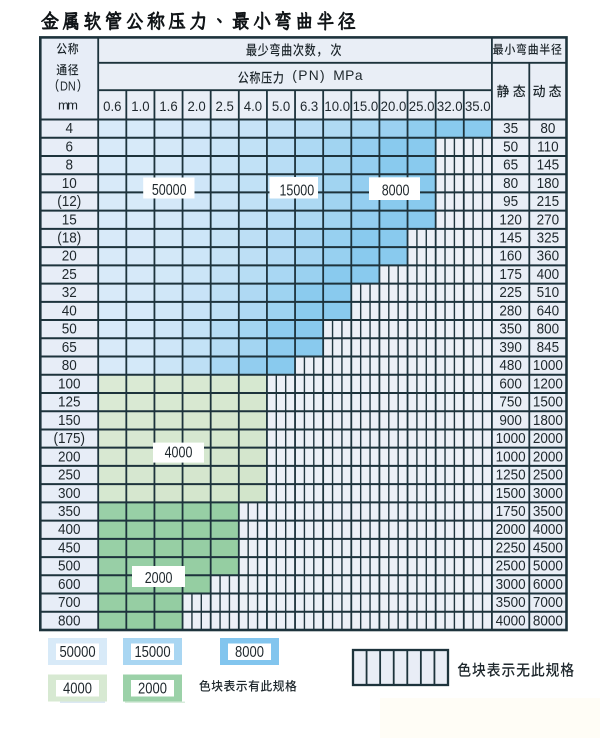 Image resolution: width=600 pixels, height=743 pixels. Describe the element at coordinates (548, 238) in the screenshot. I see `svg-text: 325` at that location.